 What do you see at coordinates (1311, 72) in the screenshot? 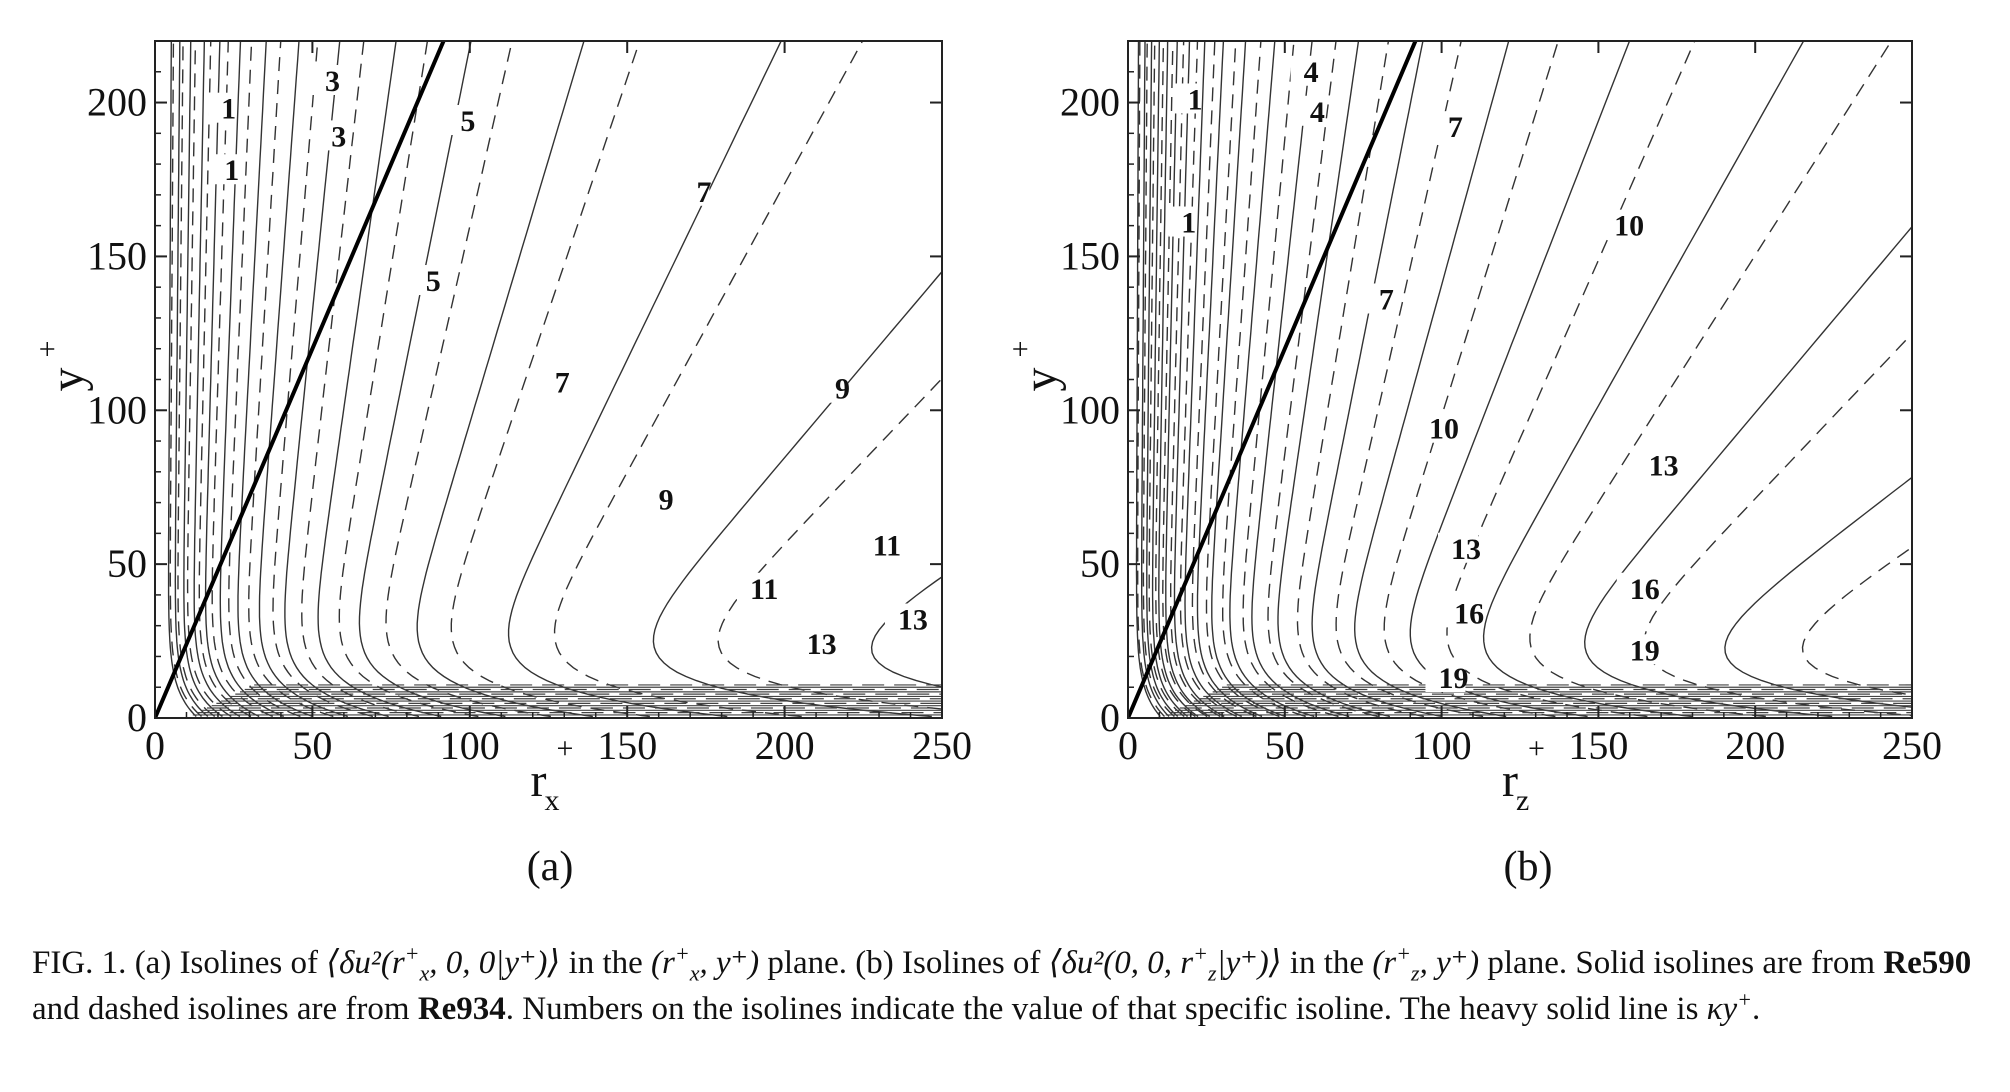
I see `contour-label: 4` at bounding box center [1311, 72].